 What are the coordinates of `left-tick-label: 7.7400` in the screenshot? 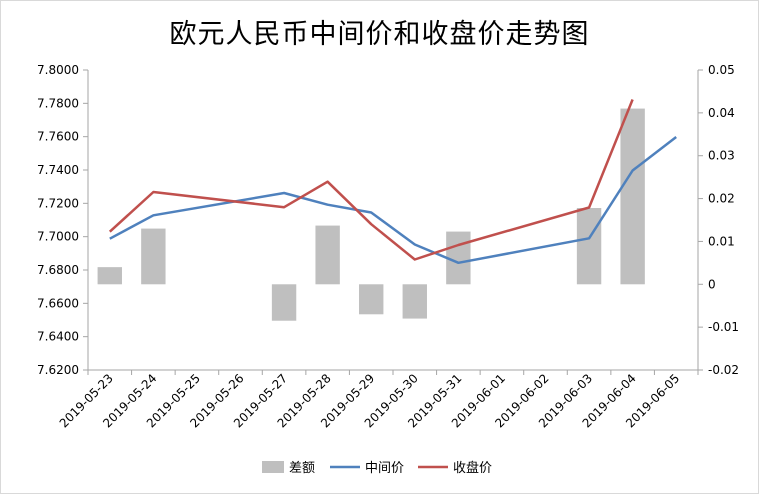 It's located at (58, 170).